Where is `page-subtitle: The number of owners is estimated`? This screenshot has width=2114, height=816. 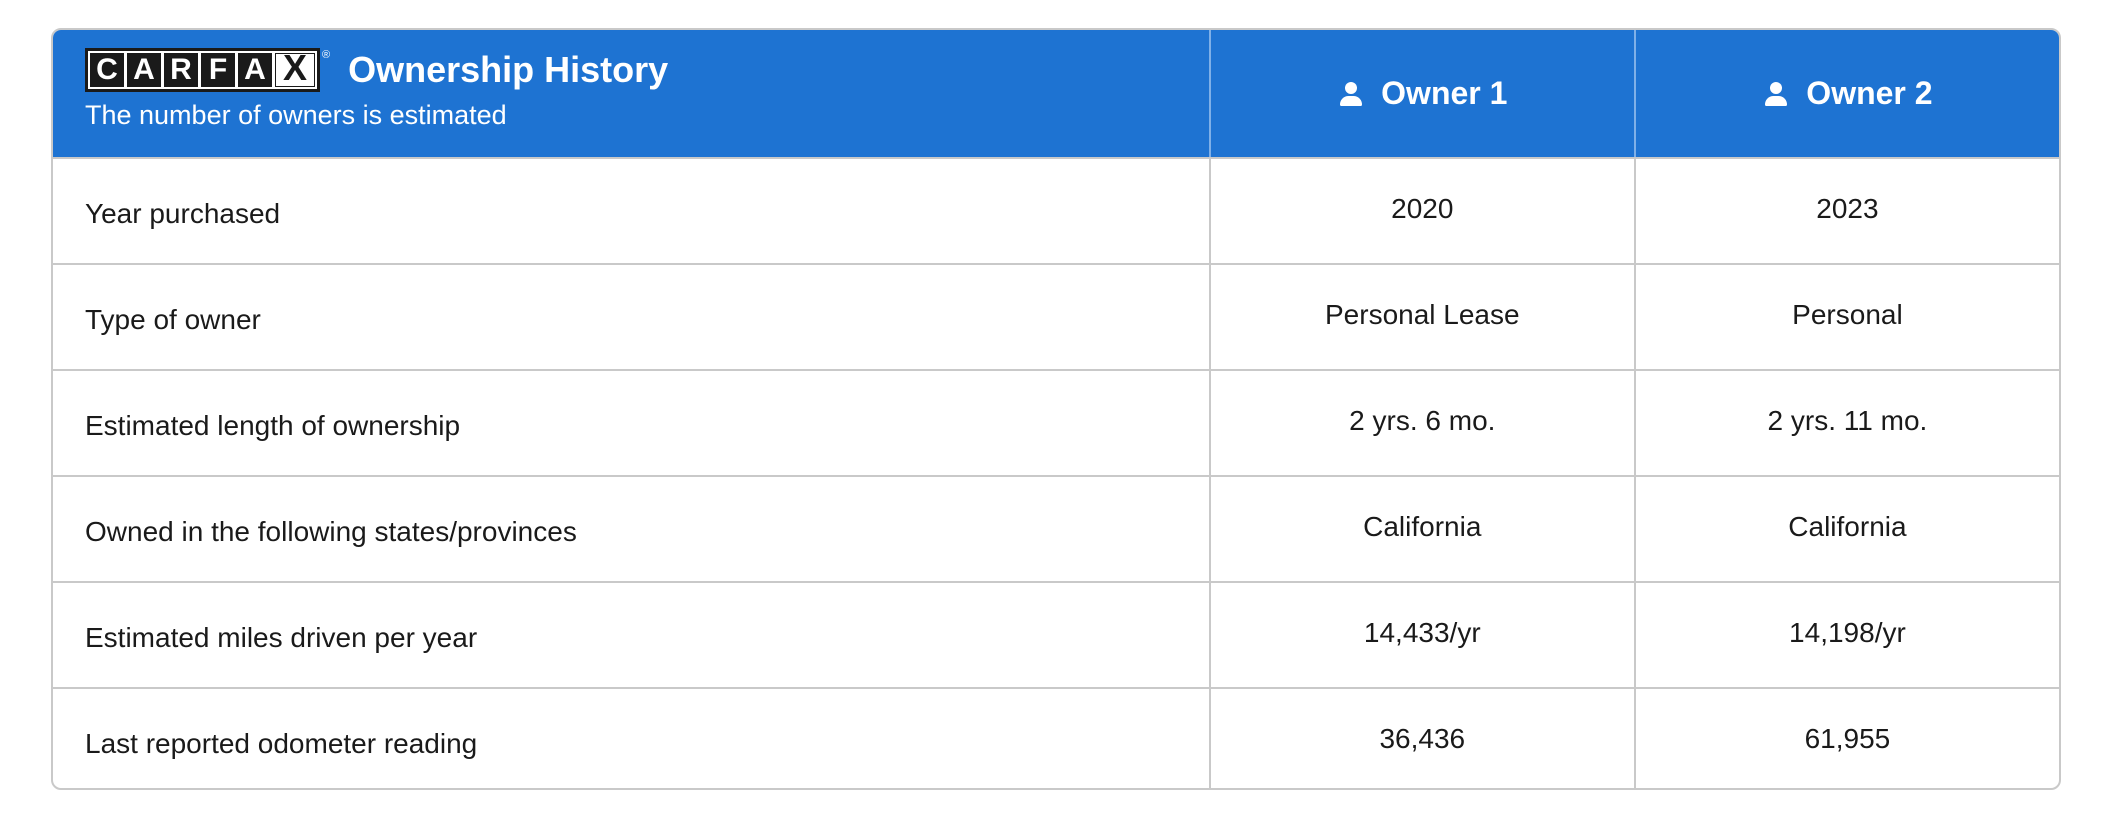
page-subtitle: The number of owners is estimated is located at coordinates (296, 115).